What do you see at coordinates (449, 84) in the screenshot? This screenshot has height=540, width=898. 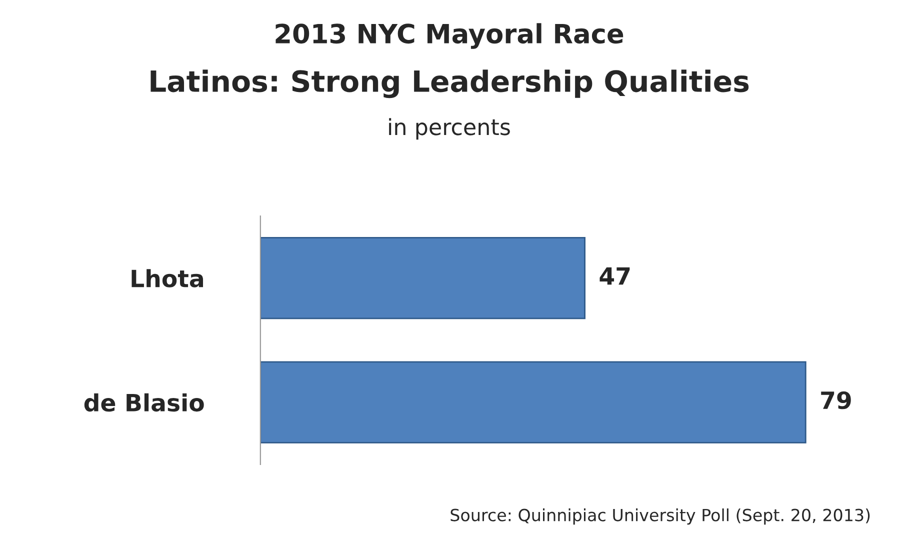 I see `chart-subtitle: Latinos: Strong Leadership Qualities` at bounding box center [449, 84].